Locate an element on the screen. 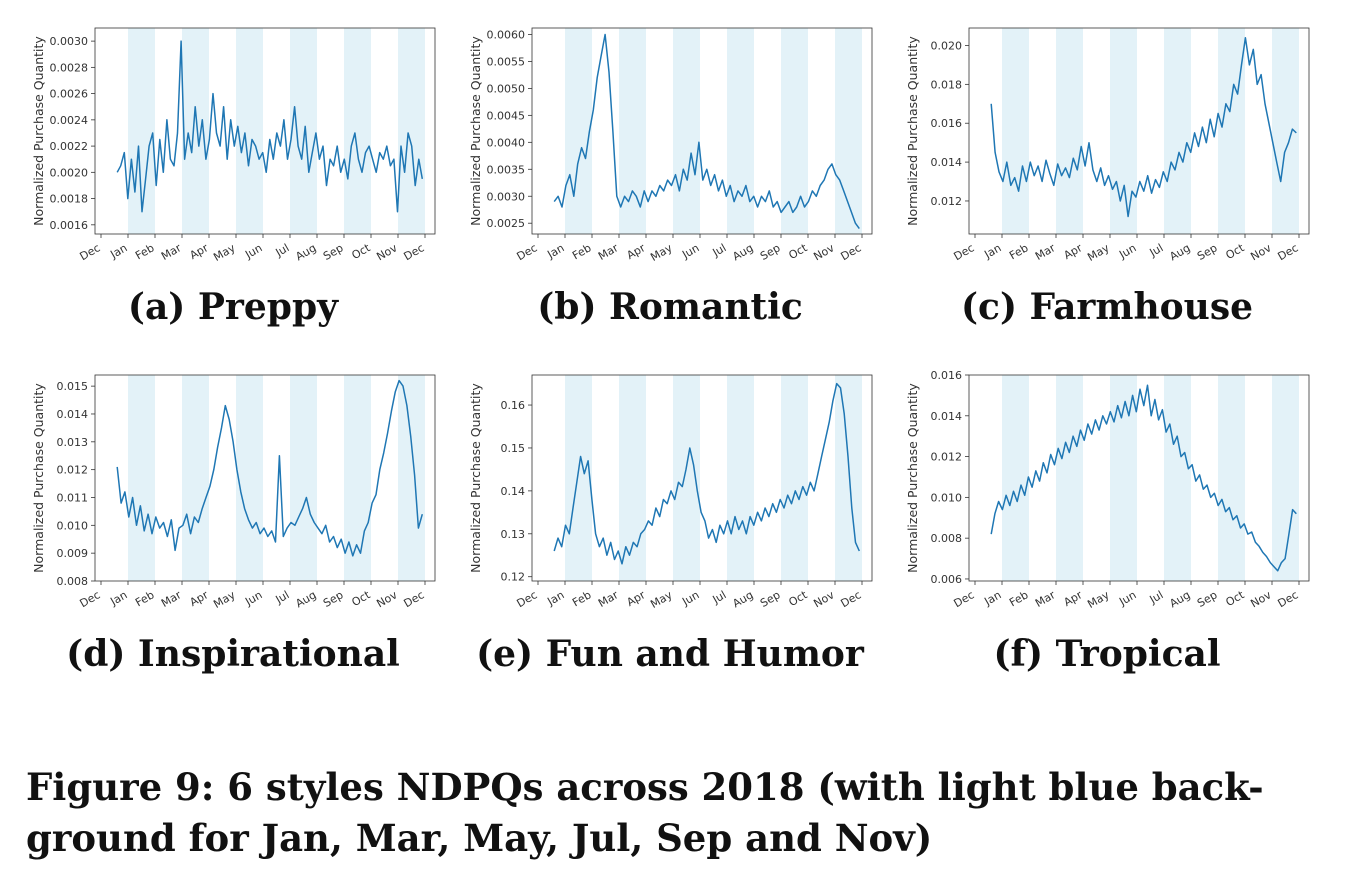 The width and height of the screenshot is (1355, 890). y-tick-label: 0.0050 is located at coordinates (506, 88).